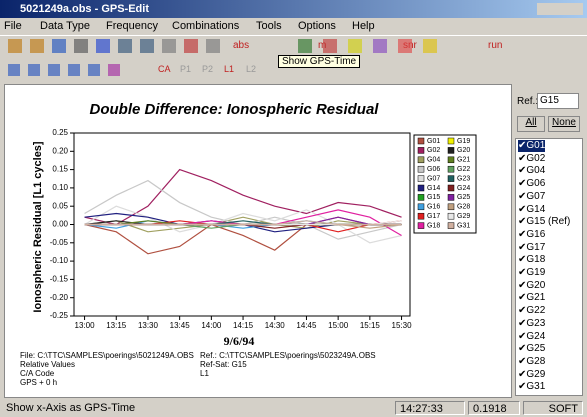 Image resolution: width=587 pixels, height=417 pixels. I want to click on satellite-checkbox: ✔G17, so click(532, 247).